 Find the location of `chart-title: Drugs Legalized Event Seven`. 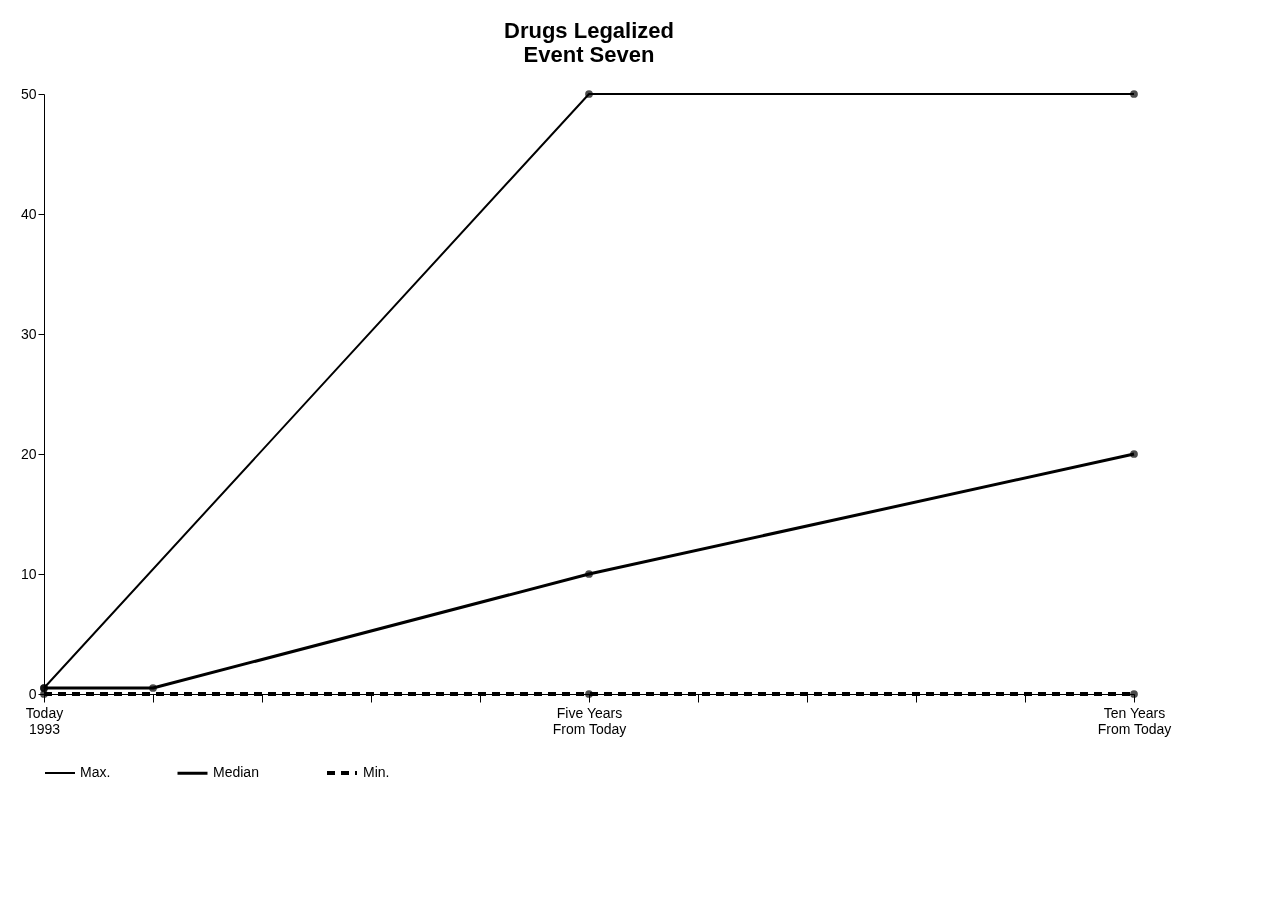

chart-title: Drugs Legalized Event Seven is located at coordinates (589, 42).